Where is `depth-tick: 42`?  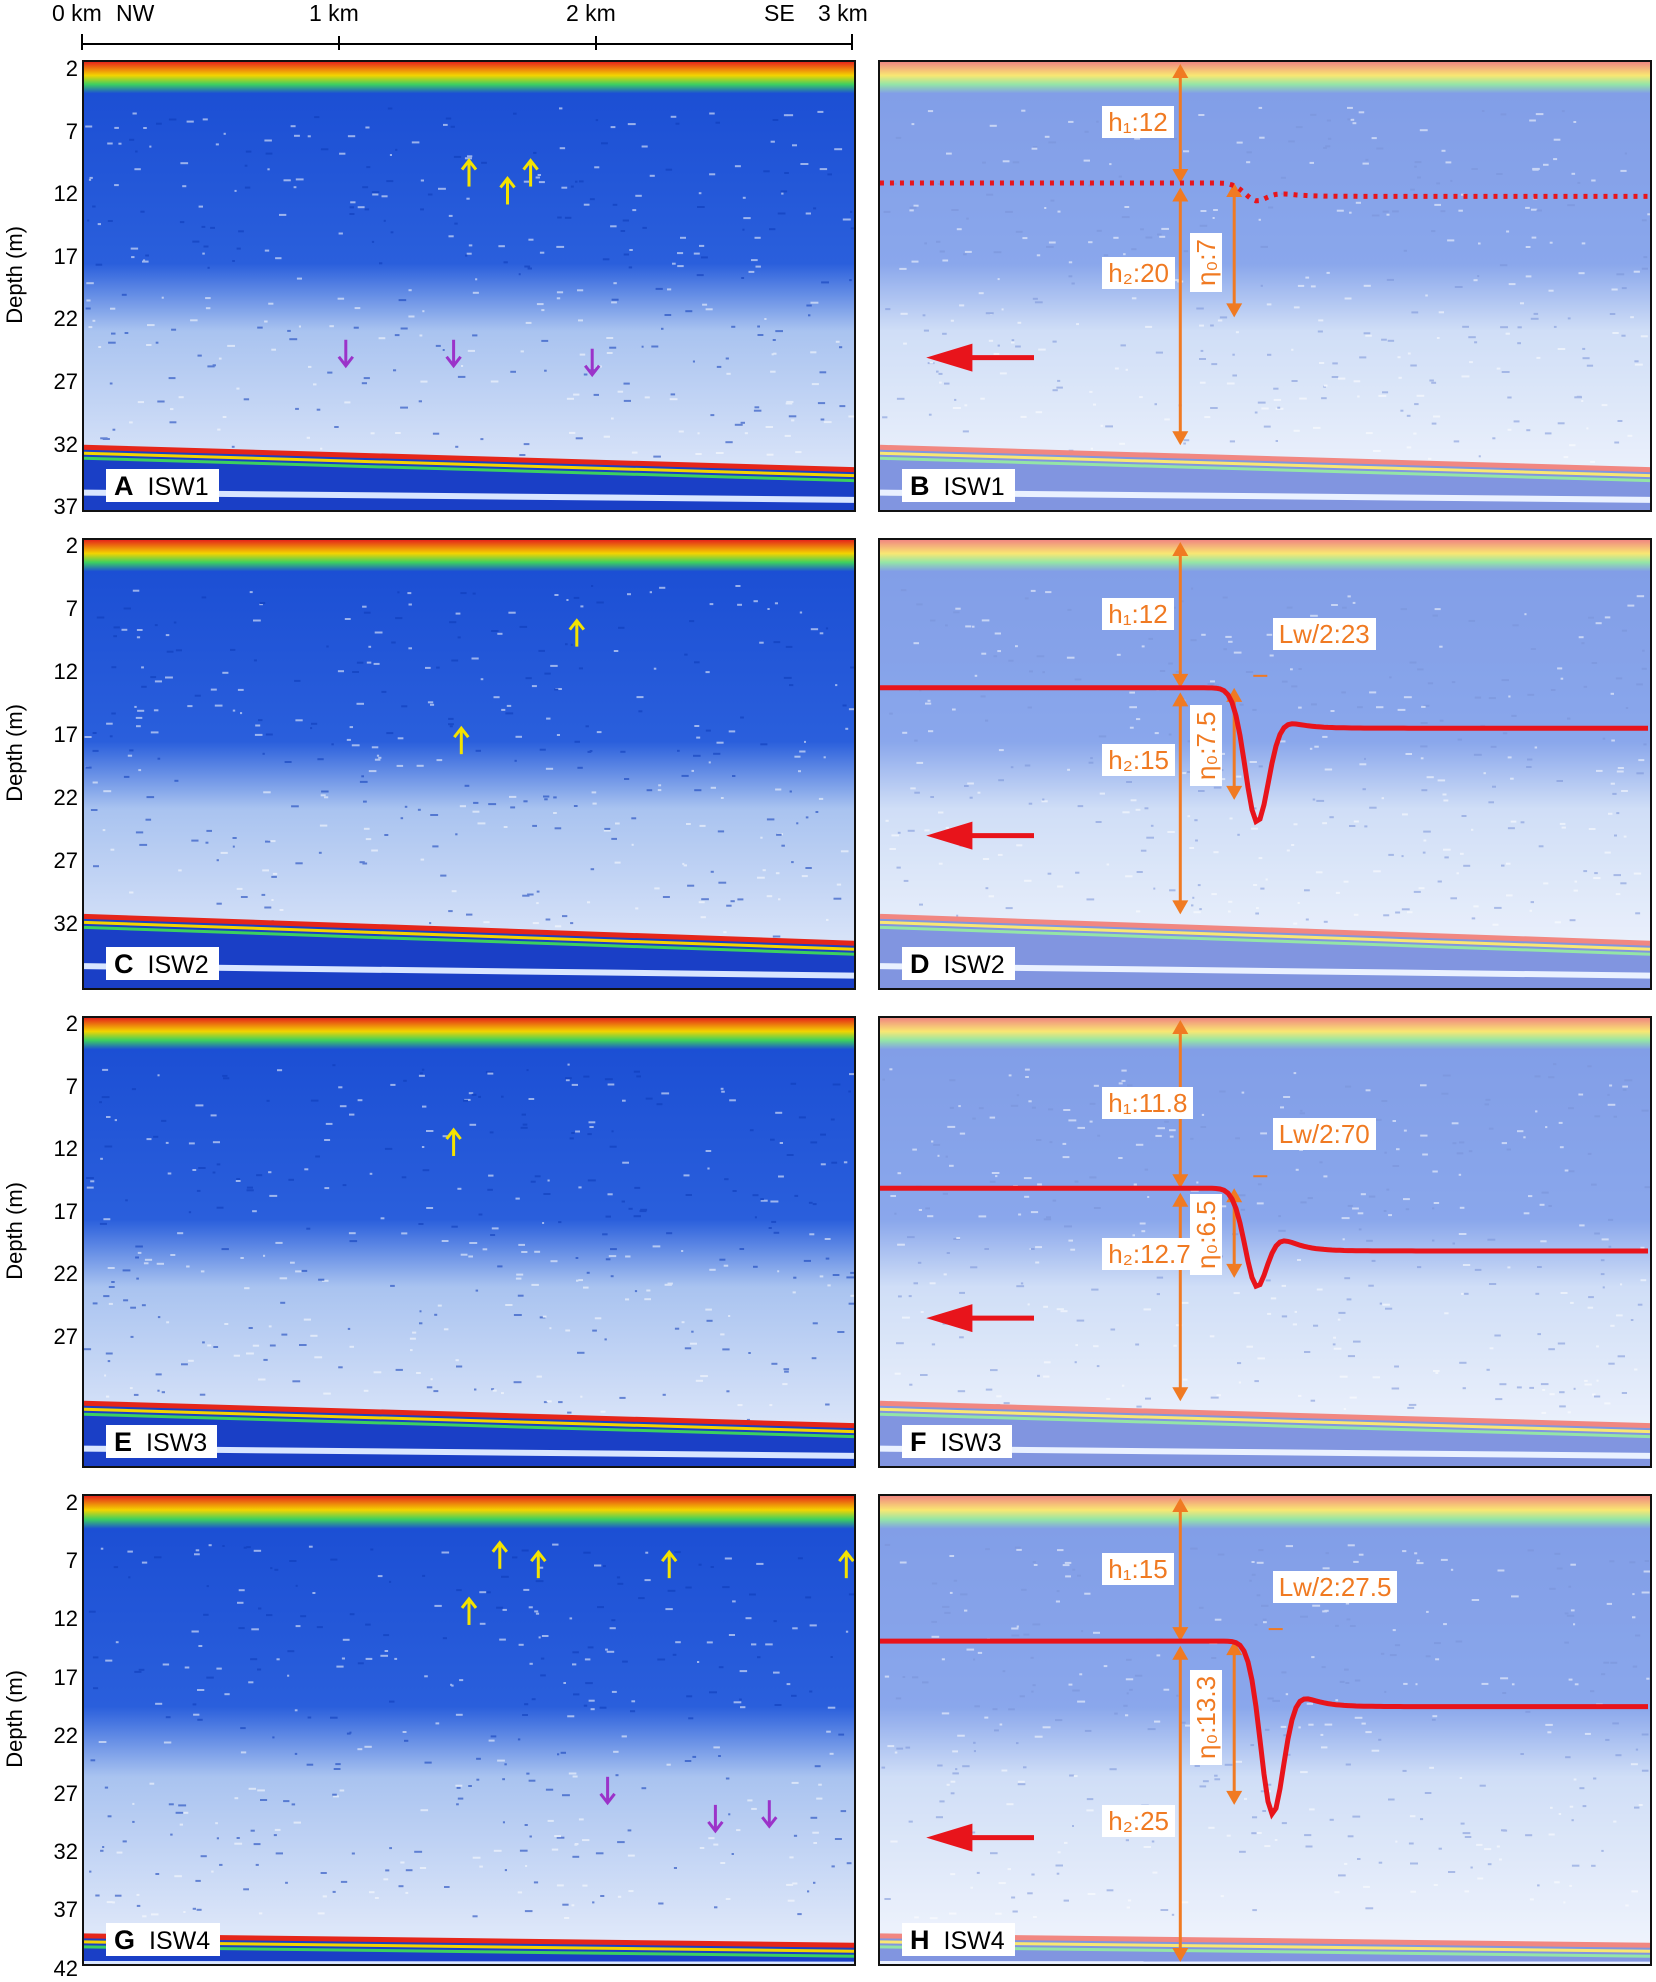 depth-tick: 42 is located at coordinates (65, 1968).